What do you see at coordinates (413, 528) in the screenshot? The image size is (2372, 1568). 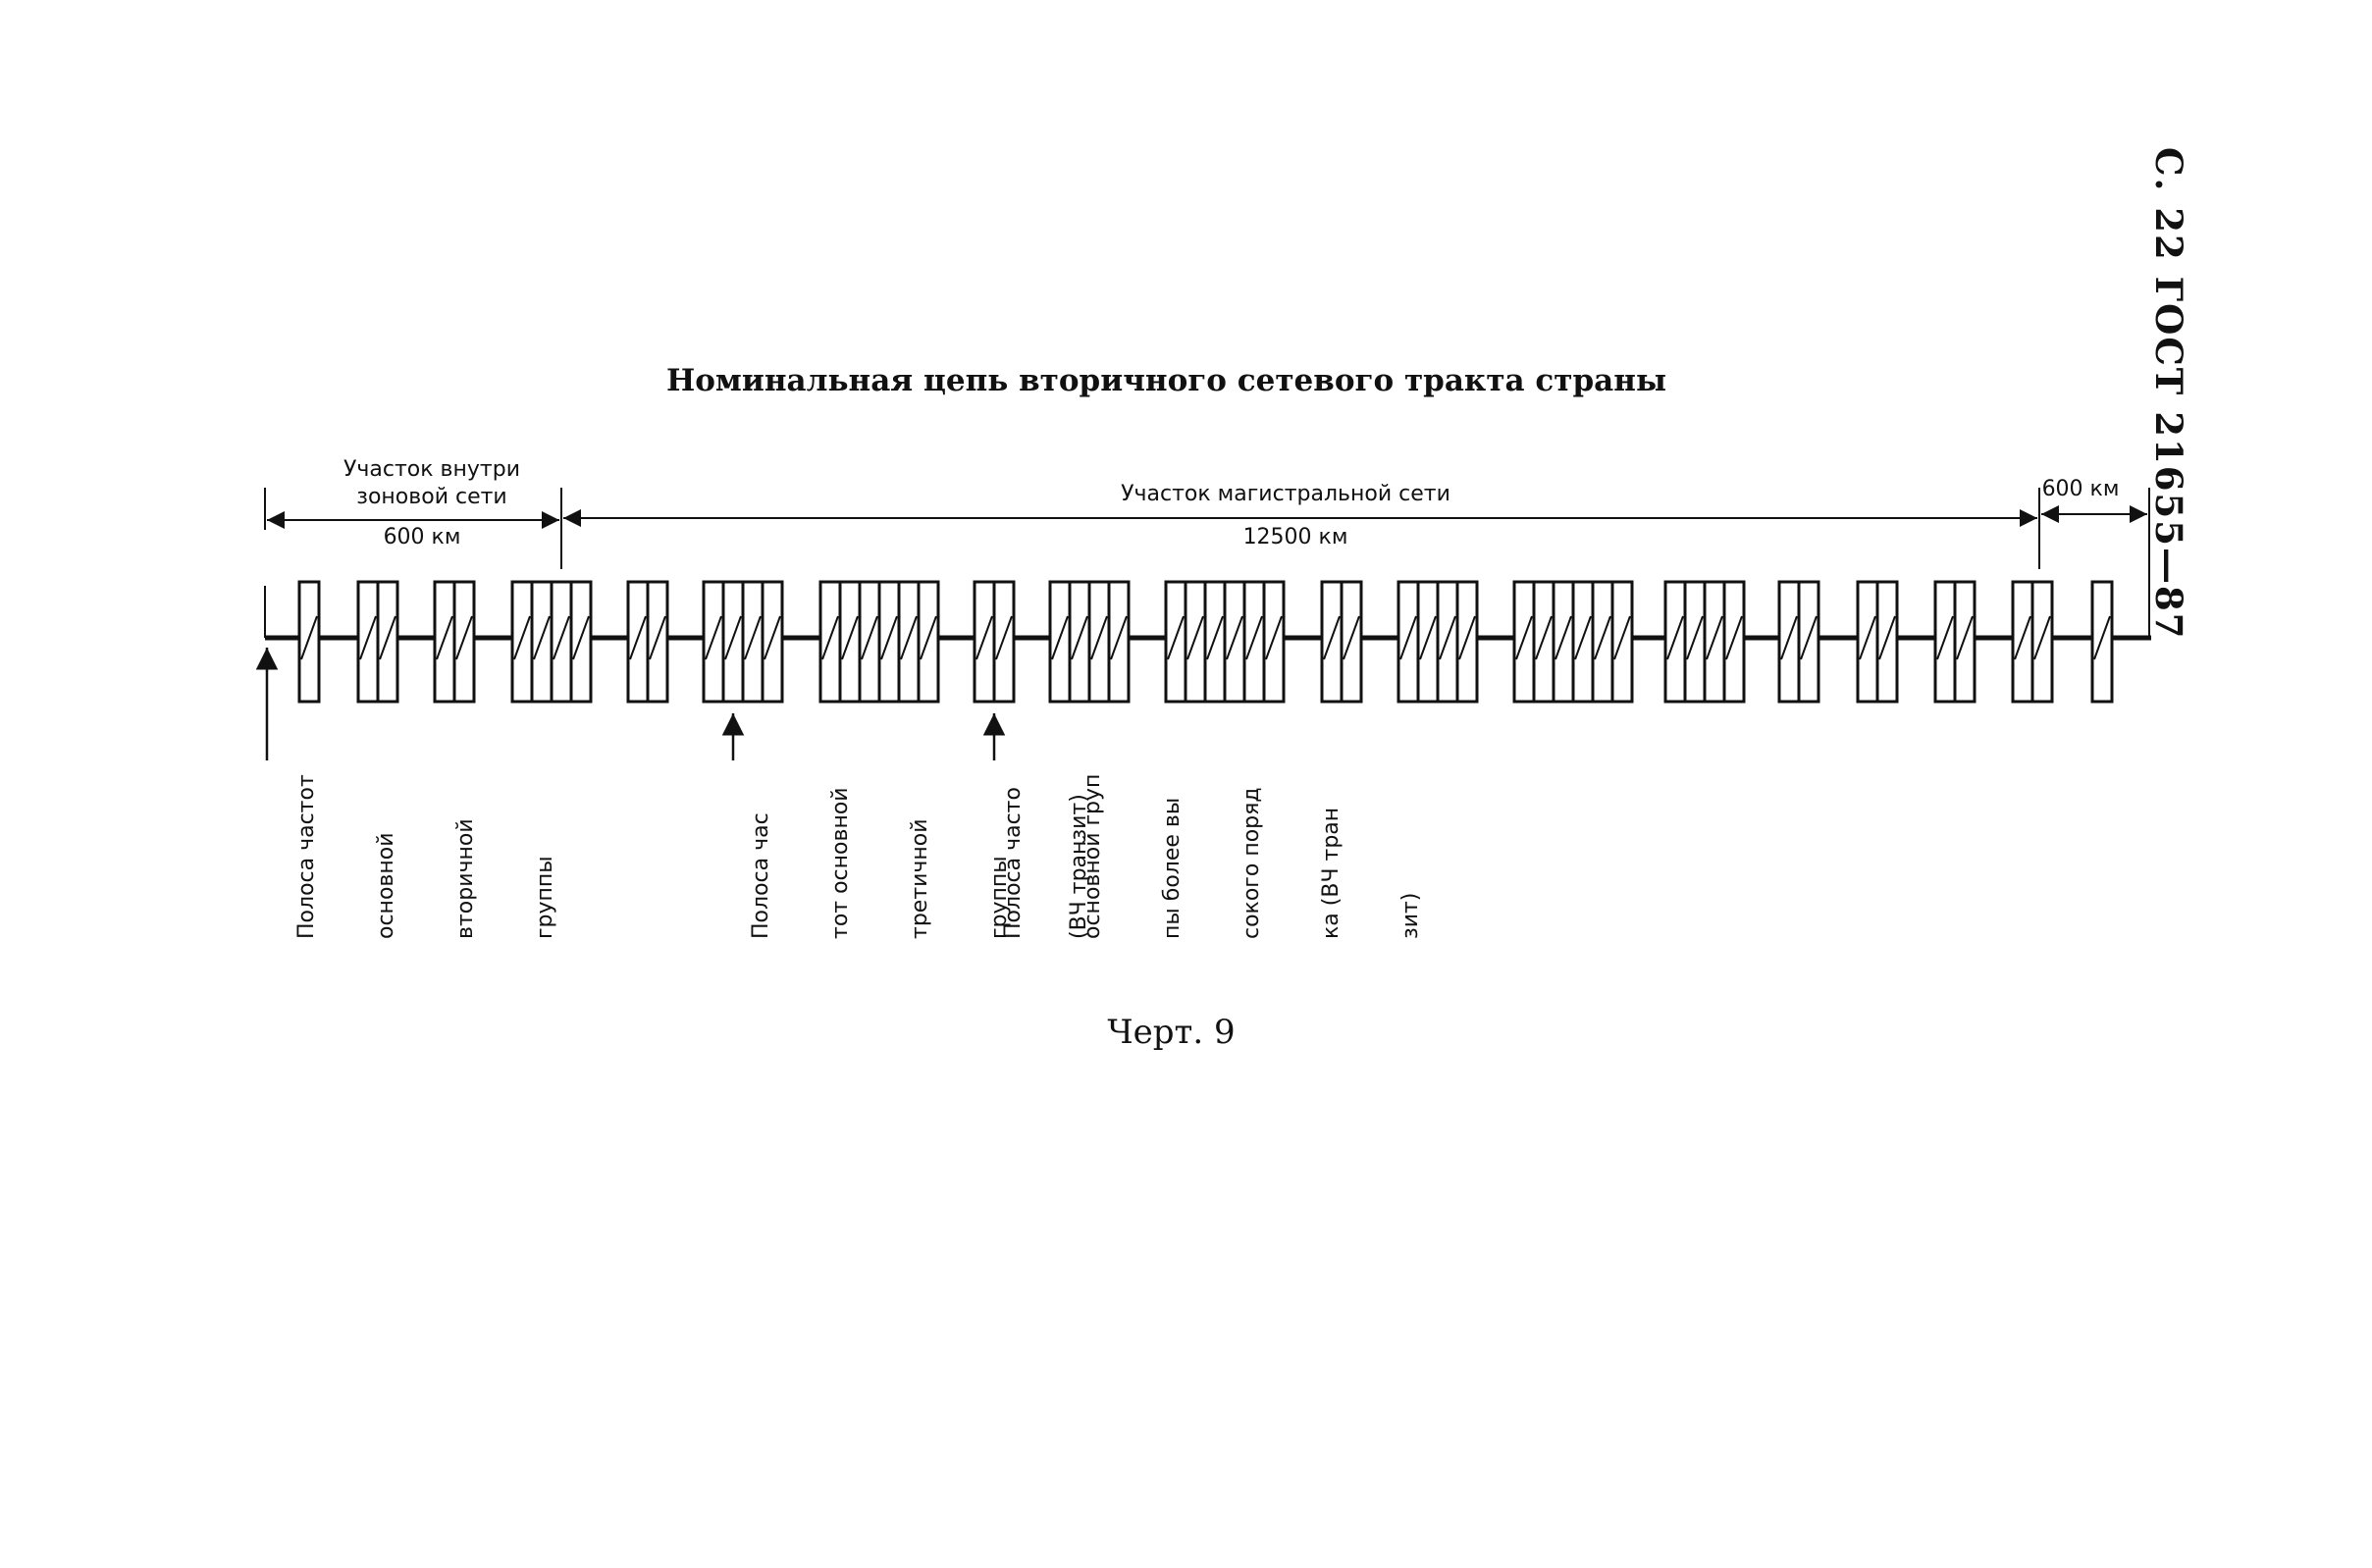 I see `zone-section-dimension` at bounding box center [413, 528].